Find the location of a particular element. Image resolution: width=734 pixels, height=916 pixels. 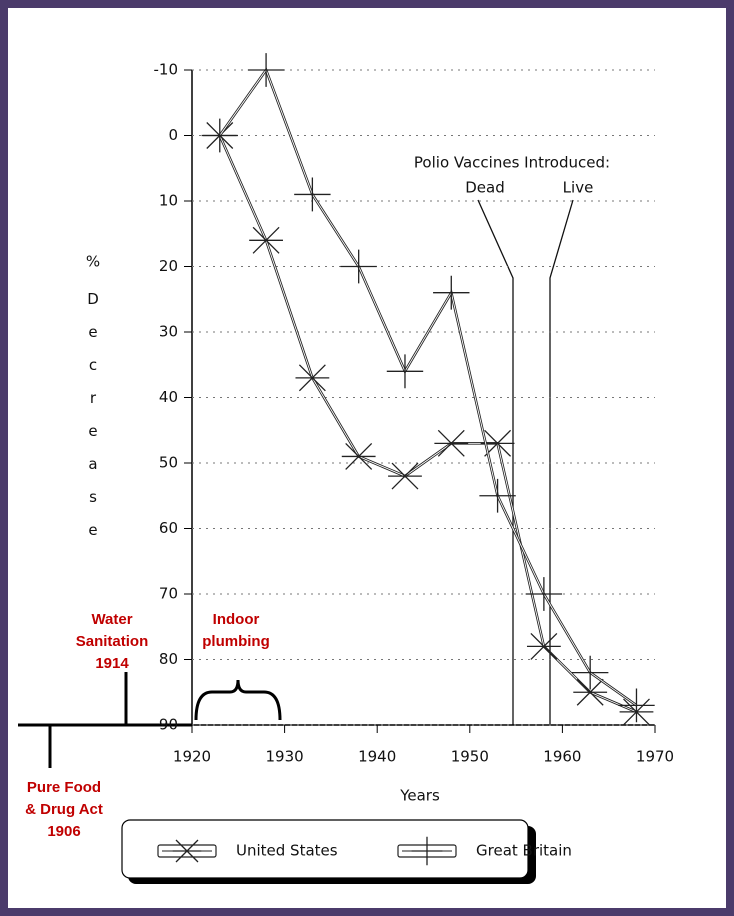

note: Pure Food is located at coordinates (64, 787).